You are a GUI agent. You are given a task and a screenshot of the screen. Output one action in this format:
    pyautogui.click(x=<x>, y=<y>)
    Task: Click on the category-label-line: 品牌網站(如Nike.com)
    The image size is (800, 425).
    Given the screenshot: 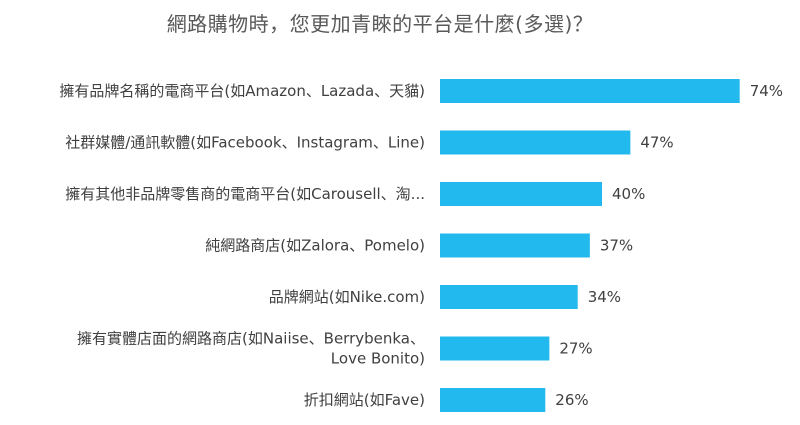 What is the action you would take?
    pyautogui.click(x=347, y=297)
    